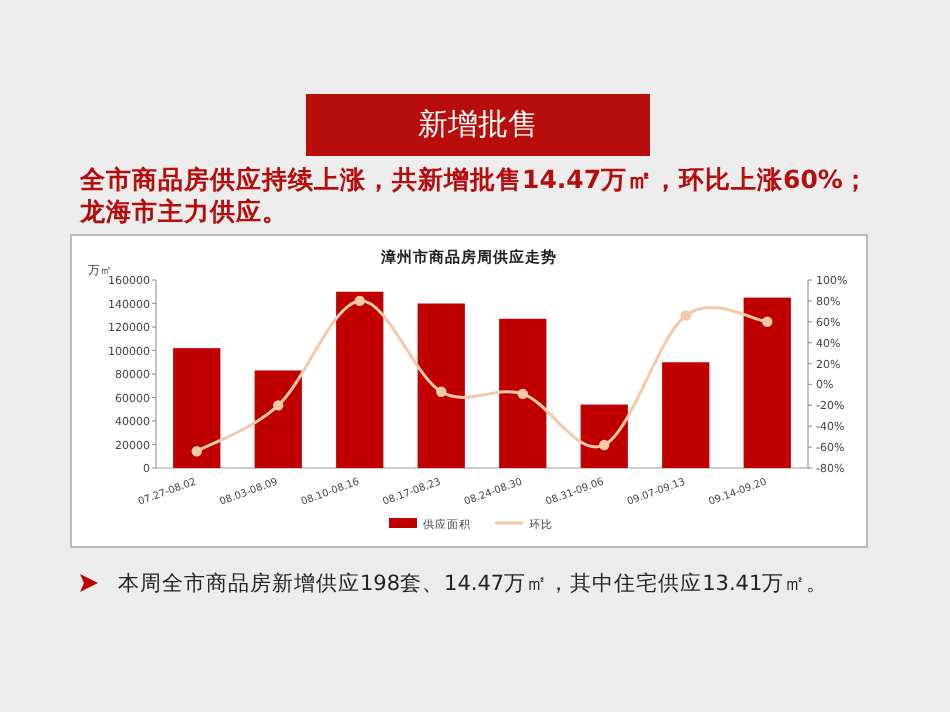  Describe the element at coordinates (478, 125) in the screenshot. I see `text: 新增批售` at that location.